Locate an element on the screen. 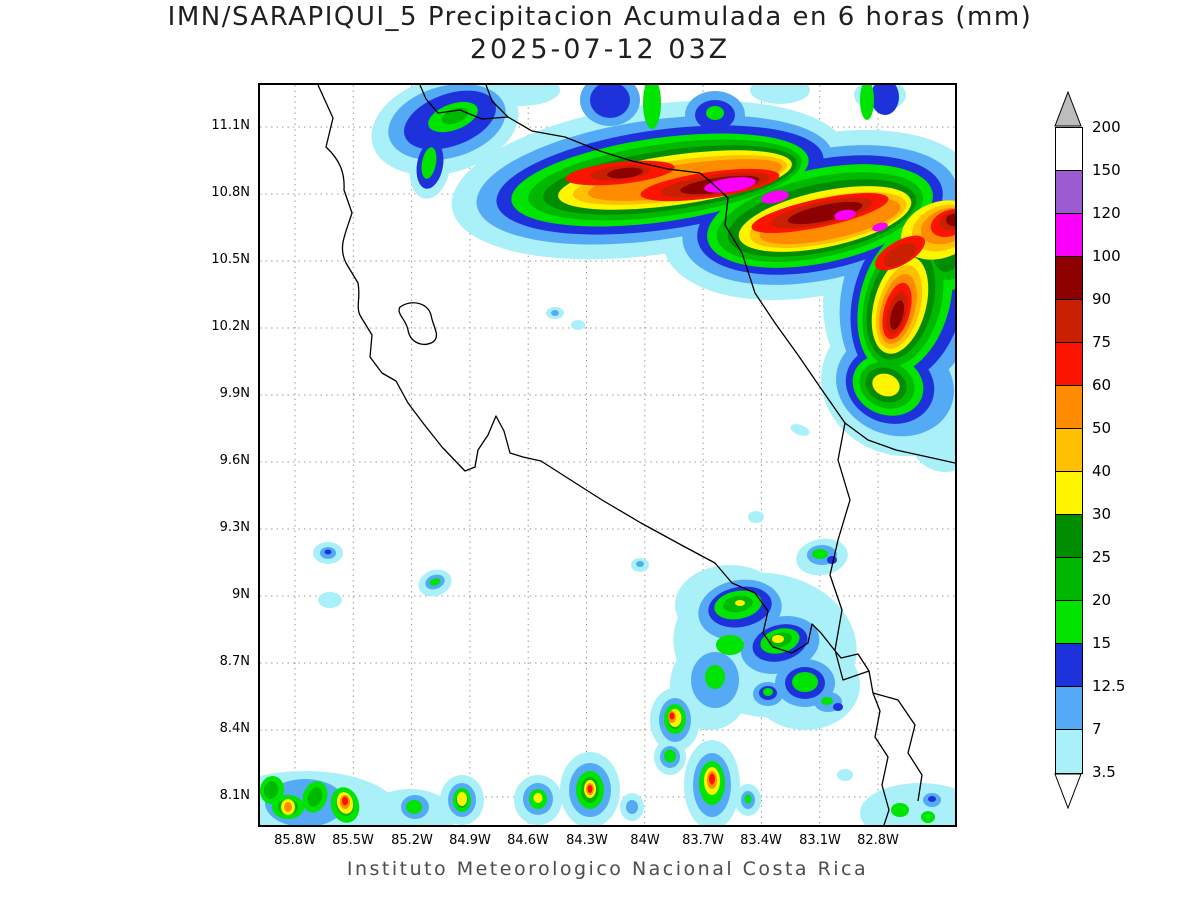  lat-tick-label: 8.1N is located at coordinates (234, 795).